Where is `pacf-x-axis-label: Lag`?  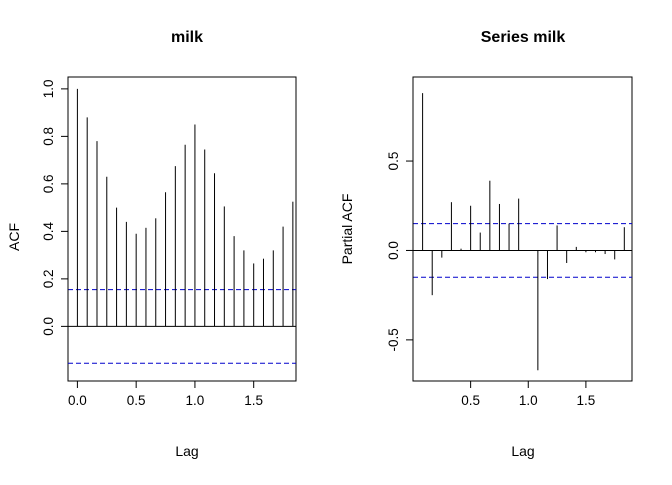 pacf-x-axis-label: Lag is located at coordinates (522, 451).